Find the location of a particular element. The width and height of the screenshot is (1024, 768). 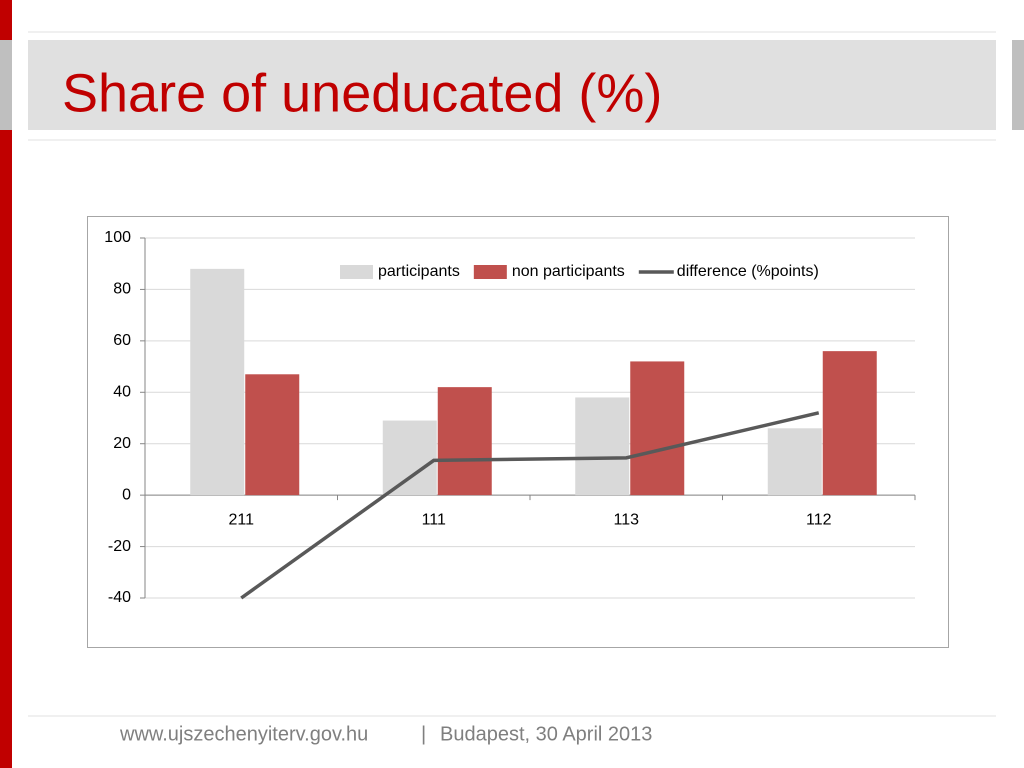

y-tick-label: 80 is located at coordinates (122, 289).